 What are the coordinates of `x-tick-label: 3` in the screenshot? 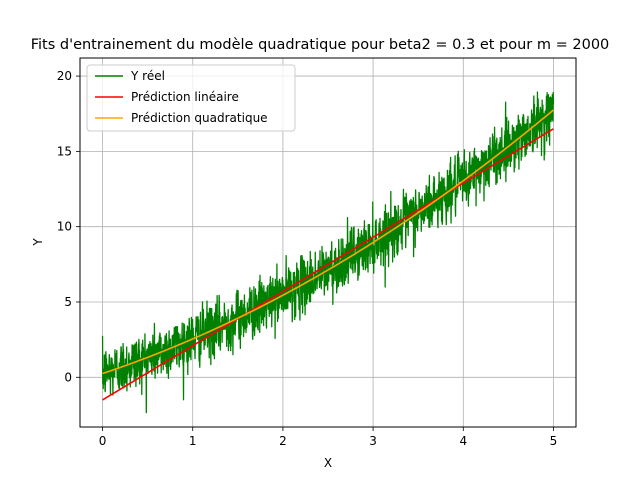 It's located at (373, 441).